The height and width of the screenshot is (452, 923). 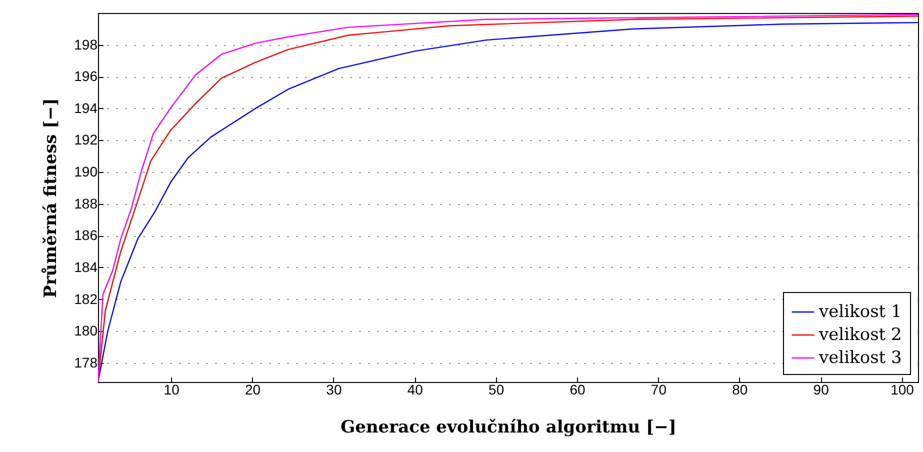 What do you see at coordinates (86, 140) in the screenshot?
I see `y-tick-label: 192` at bounding box center [86, 140].